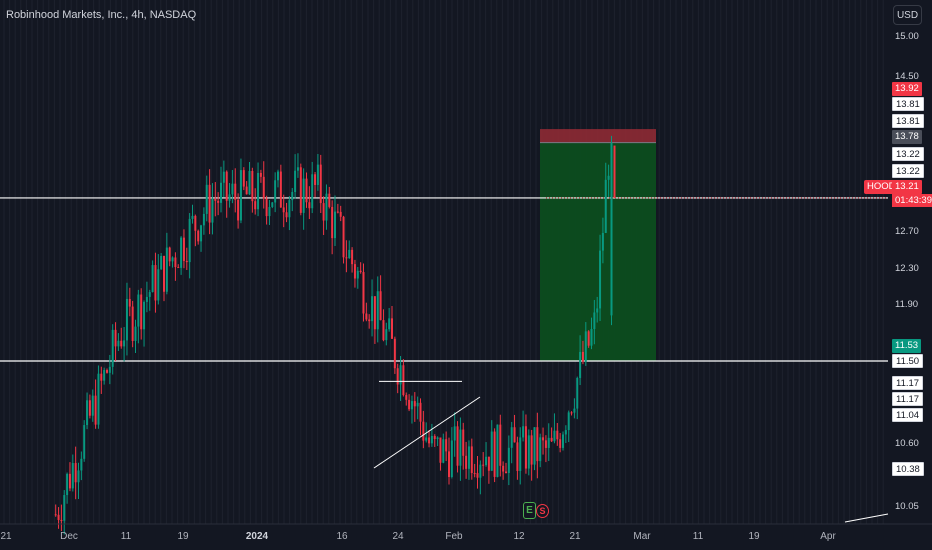 This screenshot has width=932, height=550. What do you see at coordinates (907, 268) in the screenshot?
I see `price-tick: 12.30` at bounding box center [907, 268].